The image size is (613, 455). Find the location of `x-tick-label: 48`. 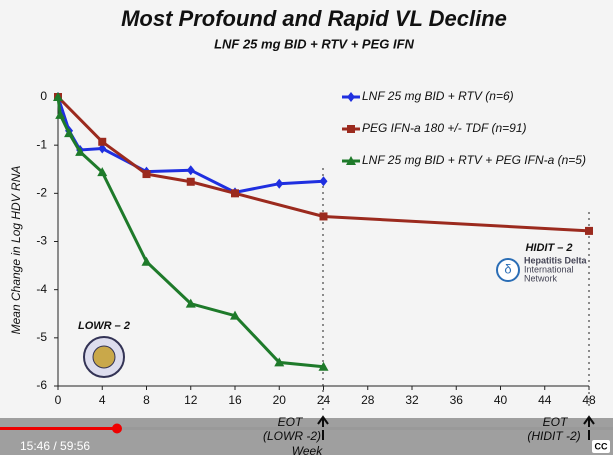

x-tick-label: 48 is located at coordinates (589, 400).